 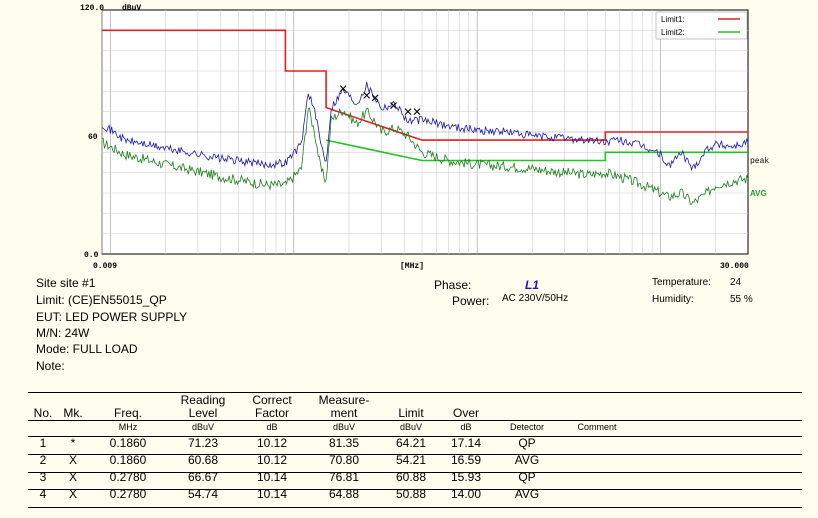 What do you see at coordinates (272, 427) in the screenshot?
I see `unit-correct: dB` at bounding box center [272, 427].